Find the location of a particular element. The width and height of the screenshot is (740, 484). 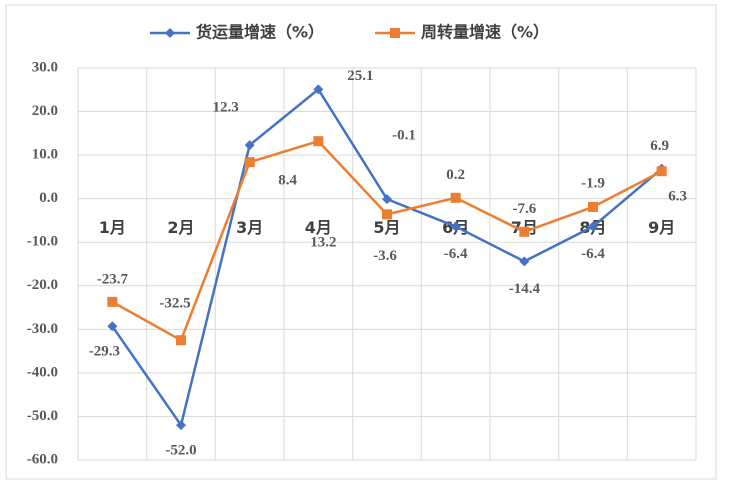

data-label: 13.2 is located at coordinates (323, 243).